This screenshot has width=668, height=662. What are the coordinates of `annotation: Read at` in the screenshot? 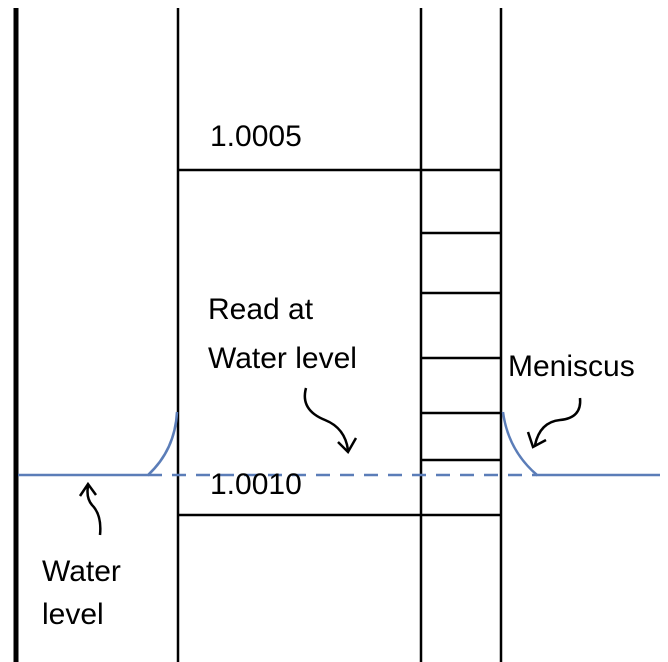 It's located at (261, 309).